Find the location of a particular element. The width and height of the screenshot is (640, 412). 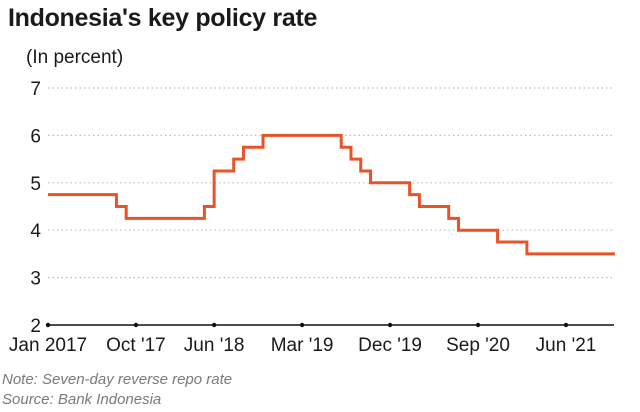

y-tick-label-4: 4 is located at coordinates (35, 231).